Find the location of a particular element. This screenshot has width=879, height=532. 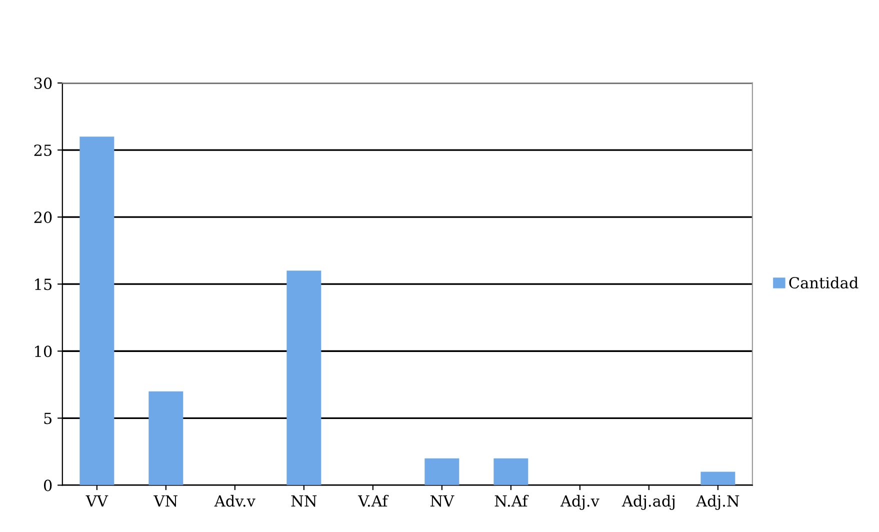

y-tick-label: 5 is located at coordinates (48, 418).